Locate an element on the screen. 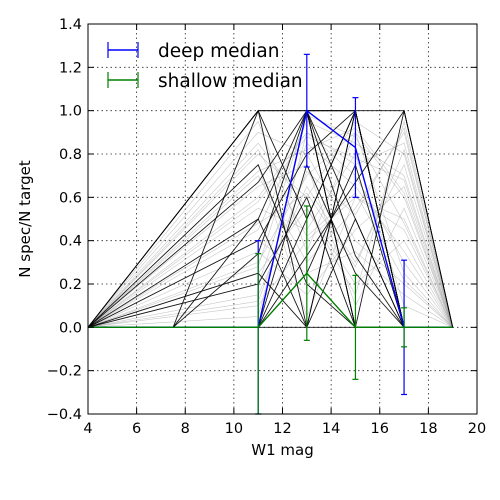  x-tick-label: 16 is located at coordinates (380, 429).